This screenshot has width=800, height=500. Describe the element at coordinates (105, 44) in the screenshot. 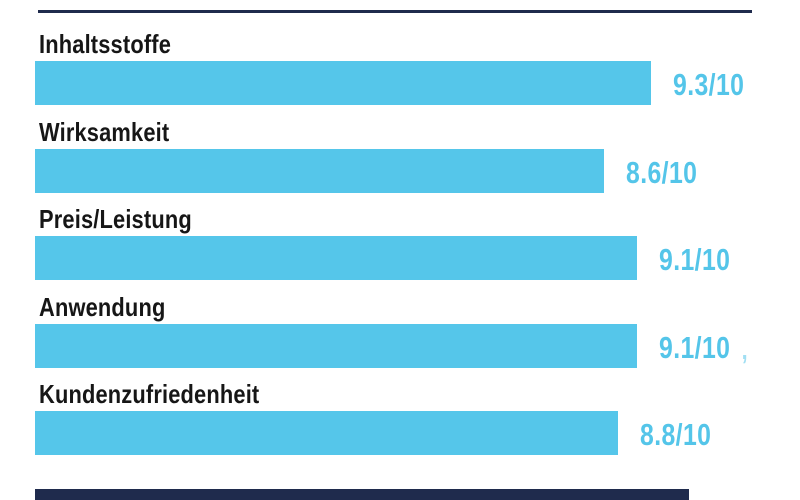

I see `rating-category-label: Inhaltsstoffe` at that location.